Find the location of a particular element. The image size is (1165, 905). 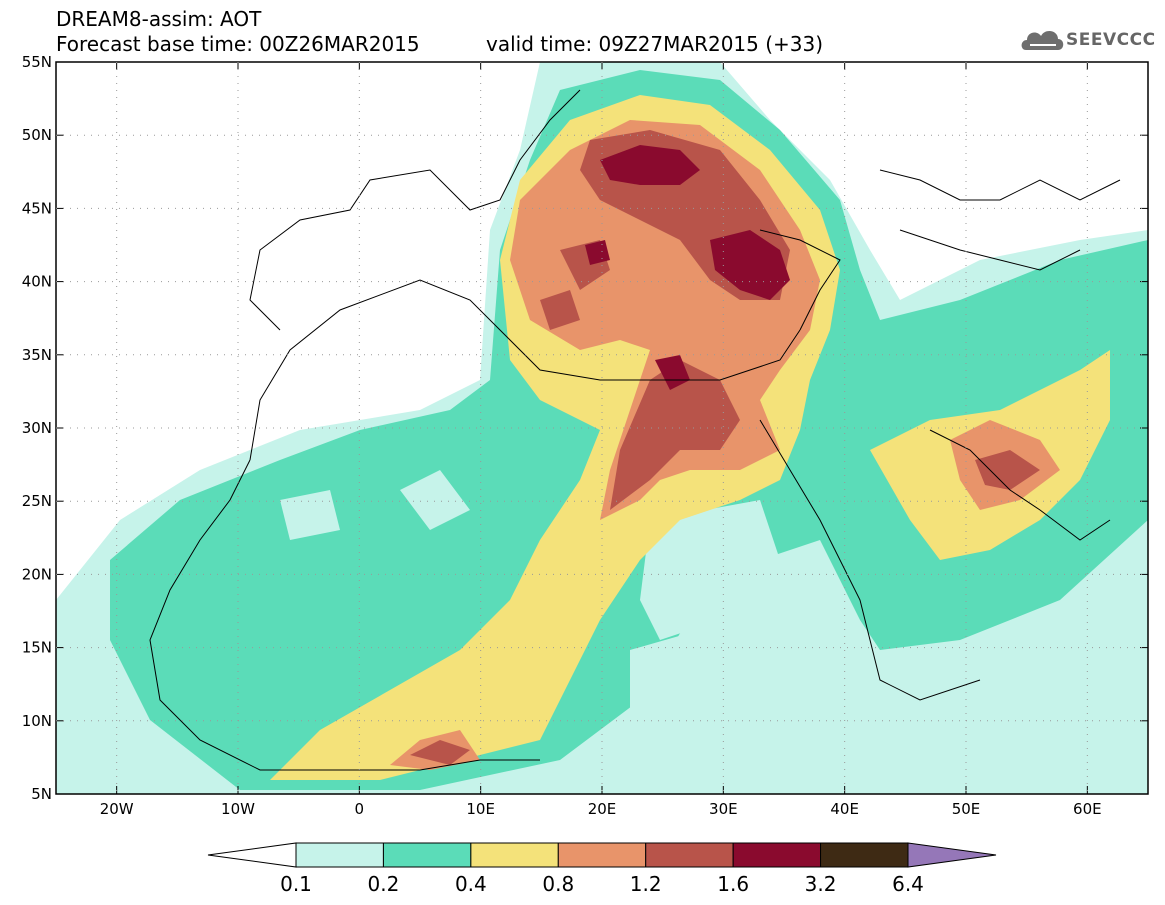

map-title: DREAM8-assim: AOT is located at coordinates (159, 19).